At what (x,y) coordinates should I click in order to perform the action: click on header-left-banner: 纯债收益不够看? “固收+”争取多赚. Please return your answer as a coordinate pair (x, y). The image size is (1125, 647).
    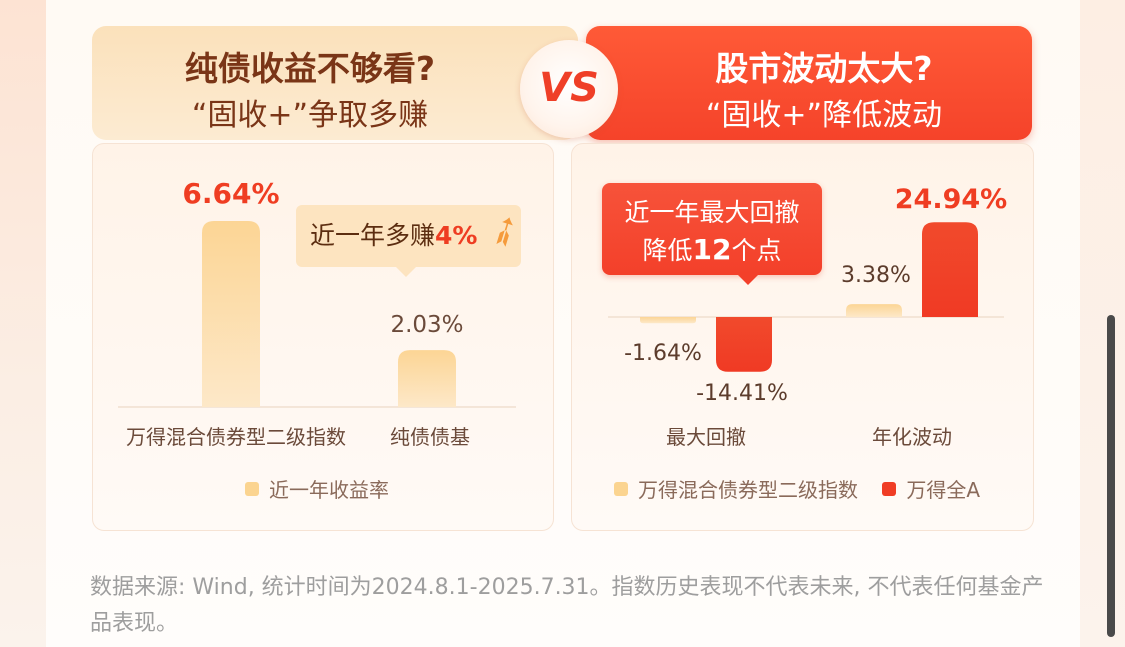
    Looking at the image, I should click on (335, 83).